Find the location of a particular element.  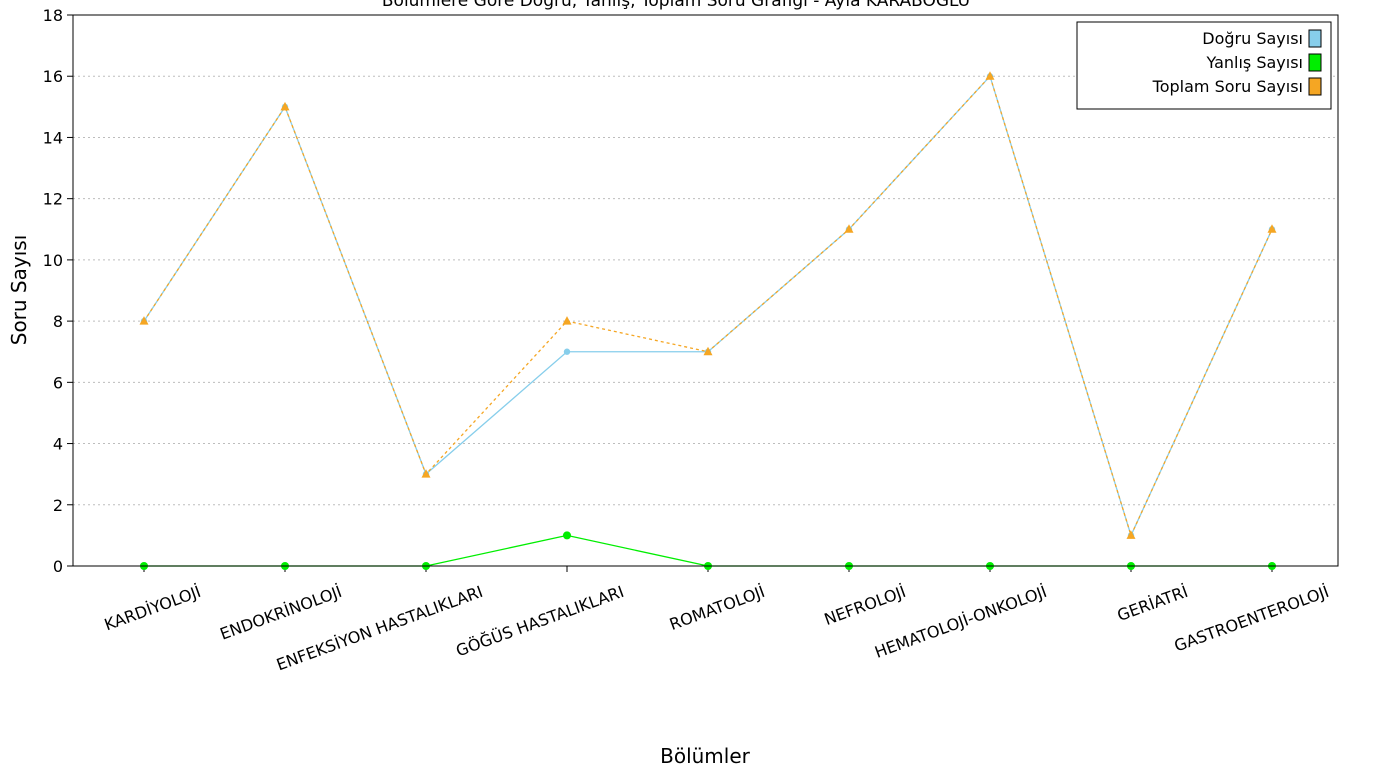

legend-label: Toplam Soru Sayısı is located at coordinates (1227, 86).